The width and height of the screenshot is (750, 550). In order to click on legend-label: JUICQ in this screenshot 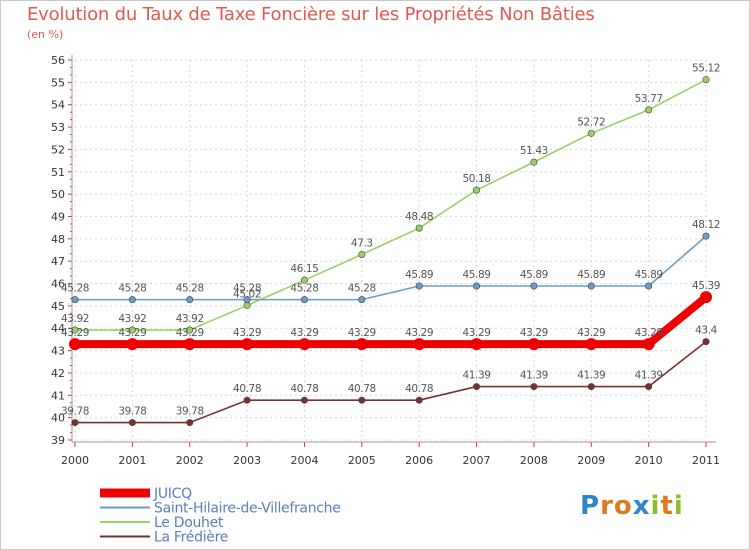, I will do `click(172, 494)`.